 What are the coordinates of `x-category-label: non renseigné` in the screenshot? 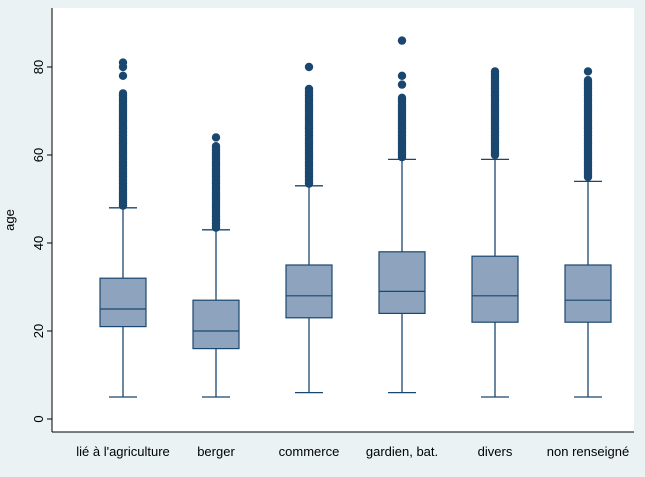 It's located at (588, 451).